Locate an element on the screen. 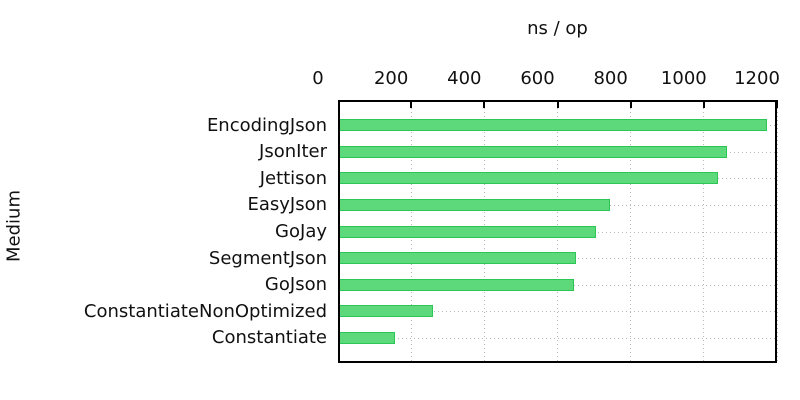 Image resolution: width=800 pixels, height=400 pixels. x-tick-label: 0 is located at coordinates (318, 78).